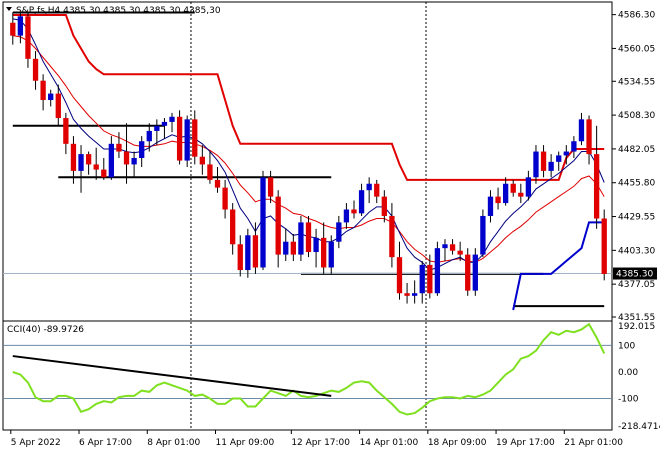  Describe the element at coordinates (525, 443) in the screenshot. I see `x-tick-label: 19 Apr 17:00` at that location.